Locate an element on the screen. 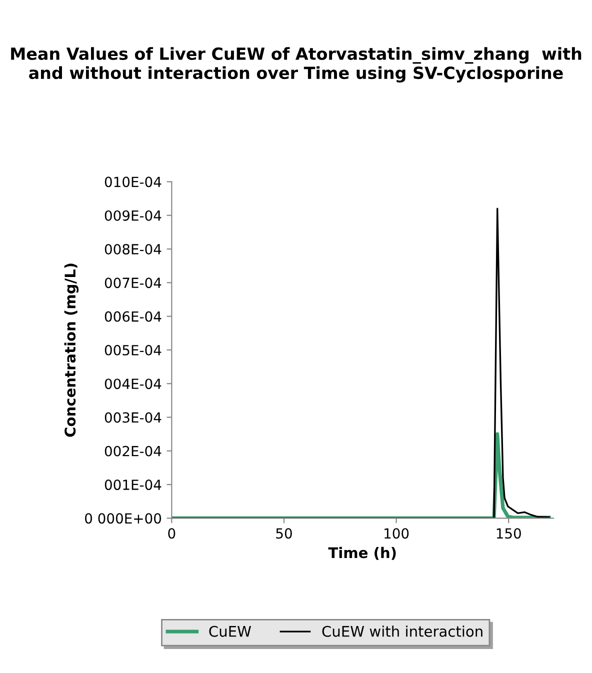  legend-label: CuEW is located at coordinates (230, 631).